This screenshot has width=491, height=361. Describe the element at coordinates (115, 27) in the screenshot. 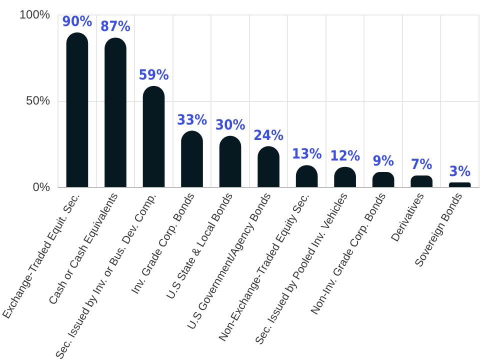

I see `data-label: 87%` at that location.